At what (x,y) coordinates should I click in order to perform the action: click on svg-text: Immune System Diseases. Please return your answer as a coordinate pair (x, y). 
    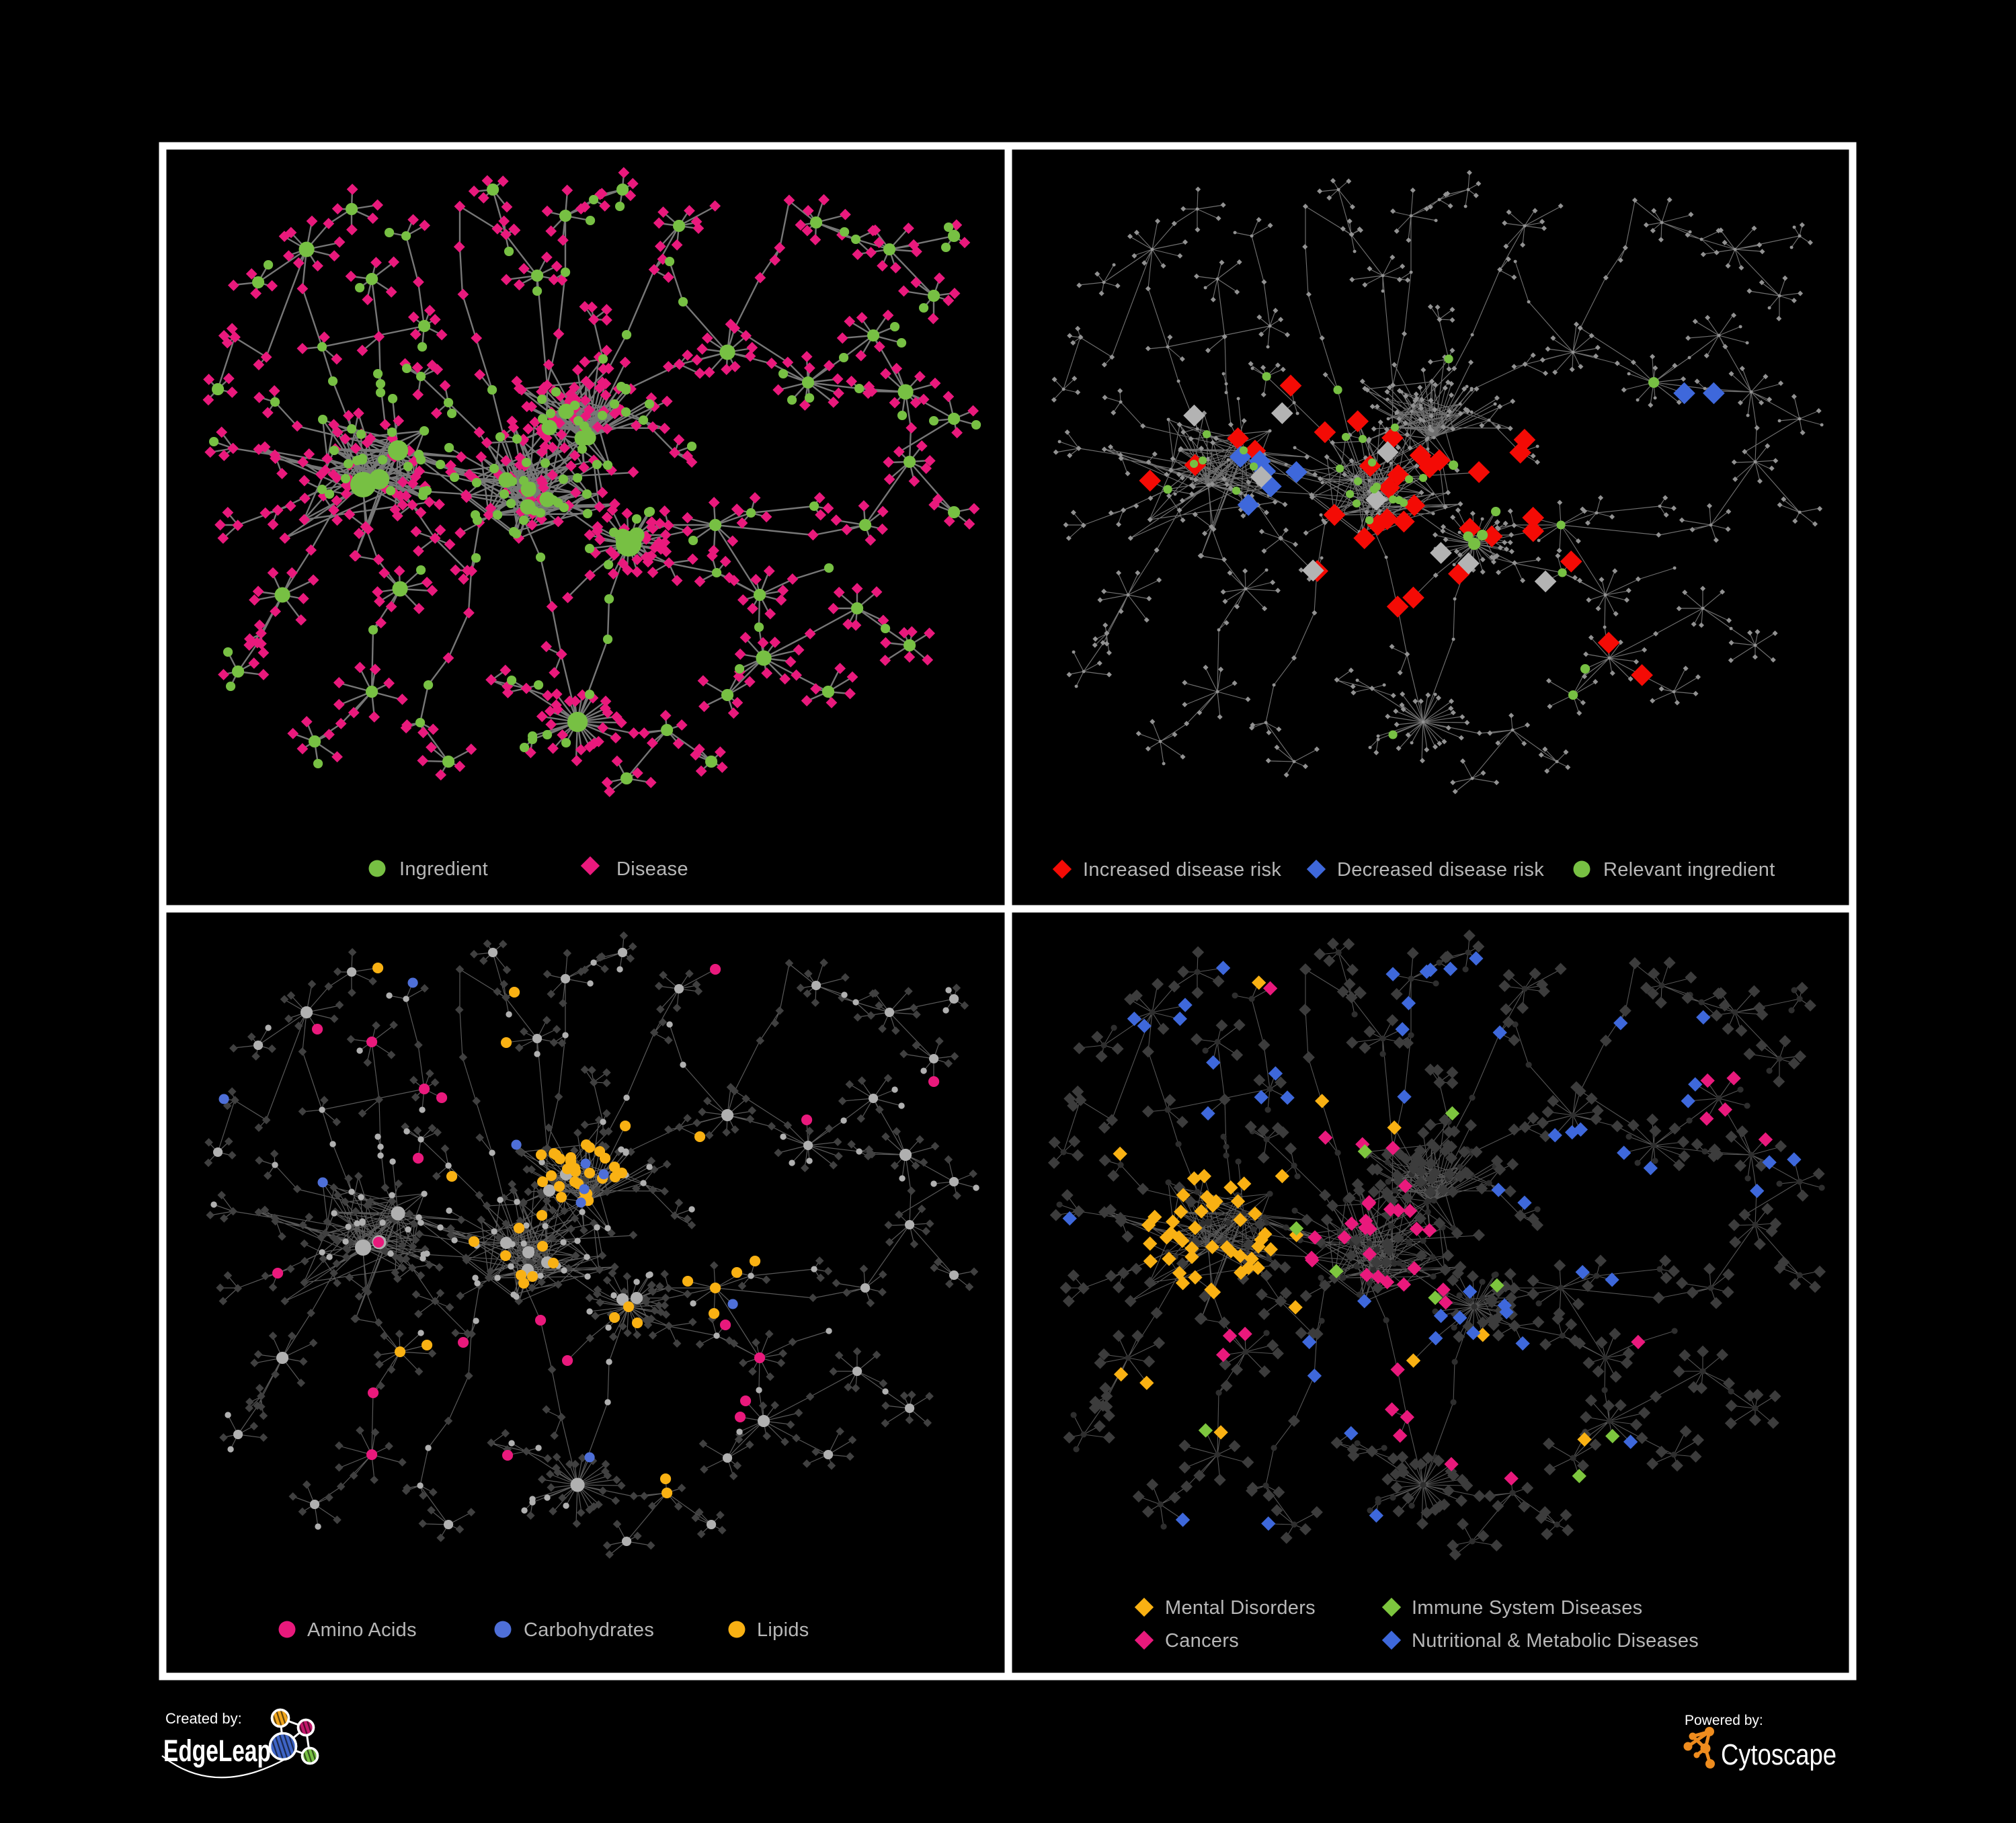
    Looking at the image, I should click on (1527, 1608).